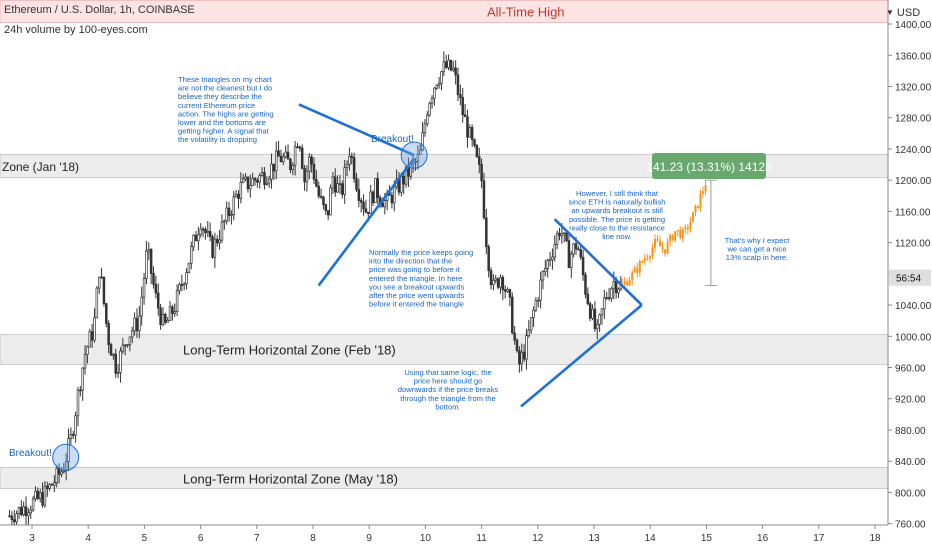 This screenshot has height=550, width=932. I want to click on current-price-tag, so click(910, 277).